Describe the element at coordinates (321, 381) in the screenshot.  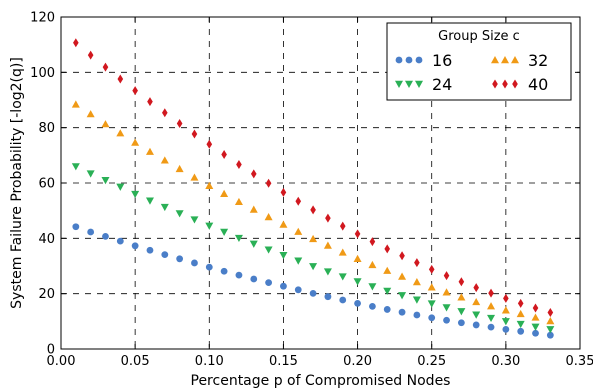
I see `x-axis-label: Percentage p of Compromised Nodes` at that location.